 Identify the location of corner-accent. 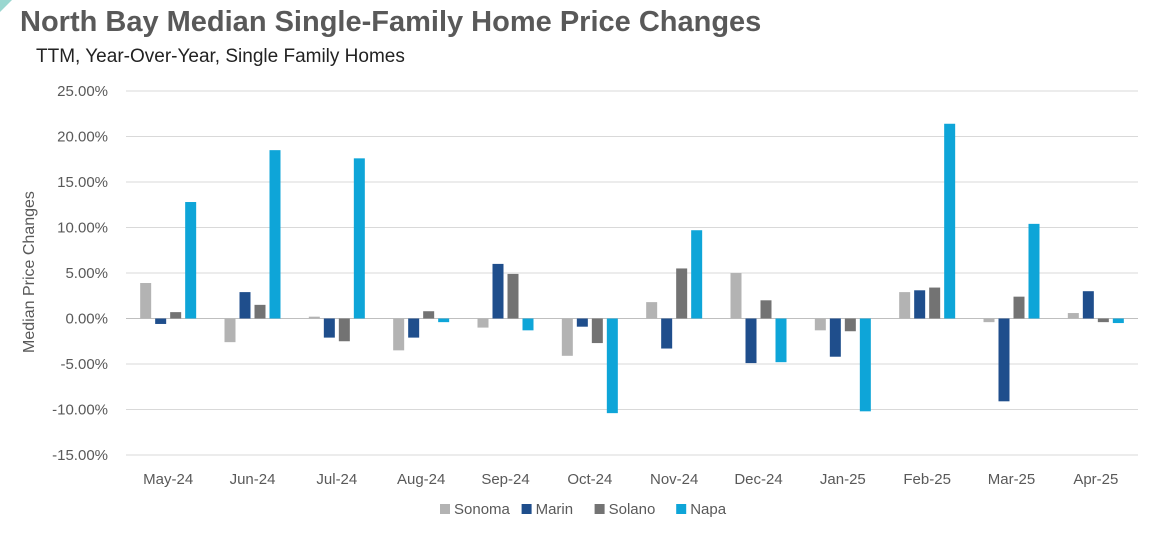
(6, 6).